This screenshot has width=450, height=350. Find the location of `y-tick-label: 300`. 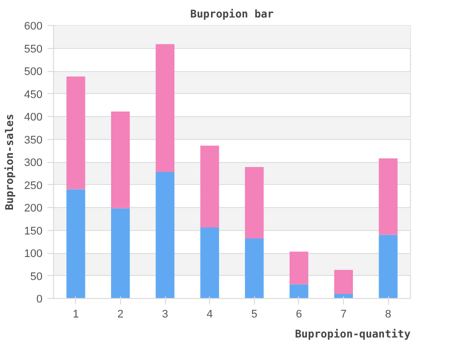

y-tick-label: 300 is located at coordinates (33, 163).